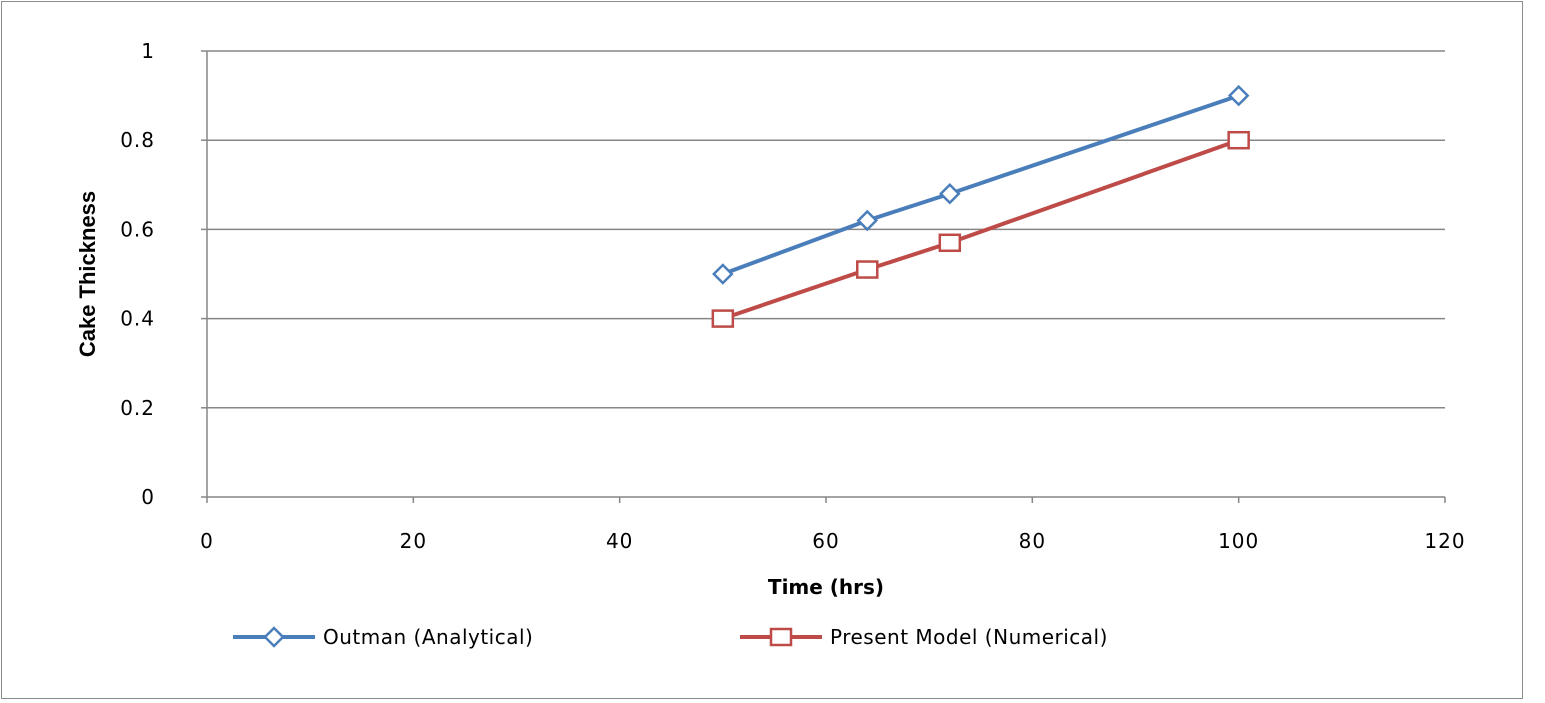 Image resolution: width=1545 pixels, height=703 pixels. I want to click on y-tick-label: 0.4, so click(137, 319).